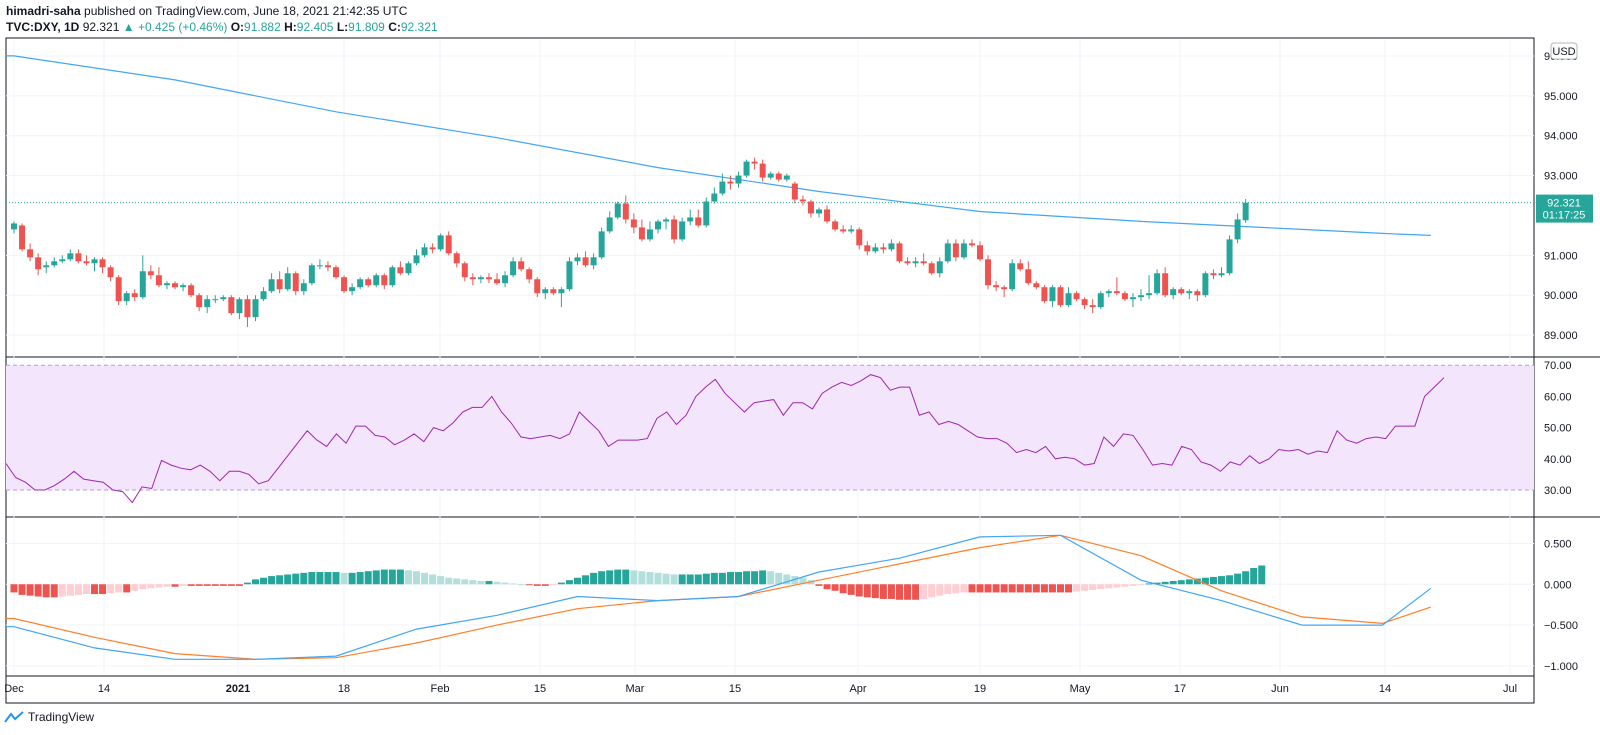 This screenshot has height=735, width=1600. I want to click on time-tick-label: 2021, so click(238, 689).